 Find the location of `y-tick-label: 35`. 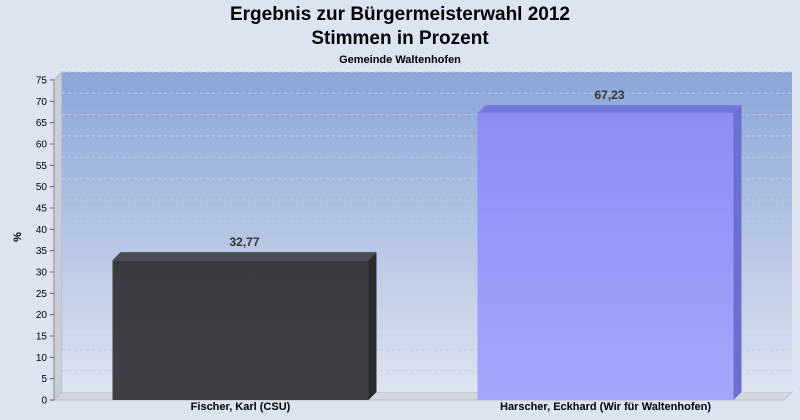

y-tick-label: 35 is located at coordinates (42, 251).